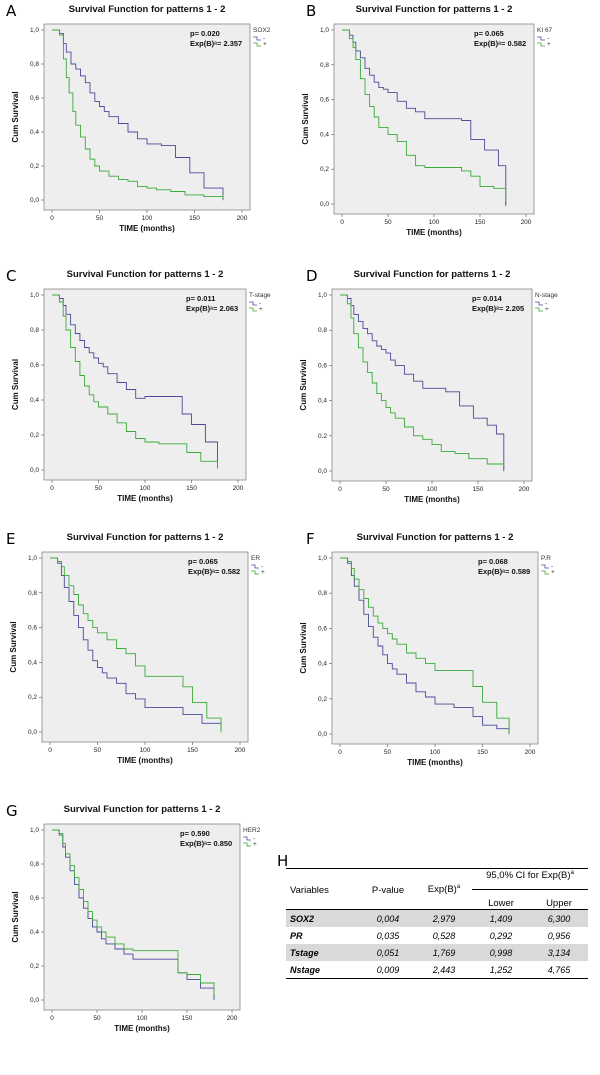  Describe the element at coordinates (546, 295) in the screenshot. I see `legend-title: N-stage` at that location.